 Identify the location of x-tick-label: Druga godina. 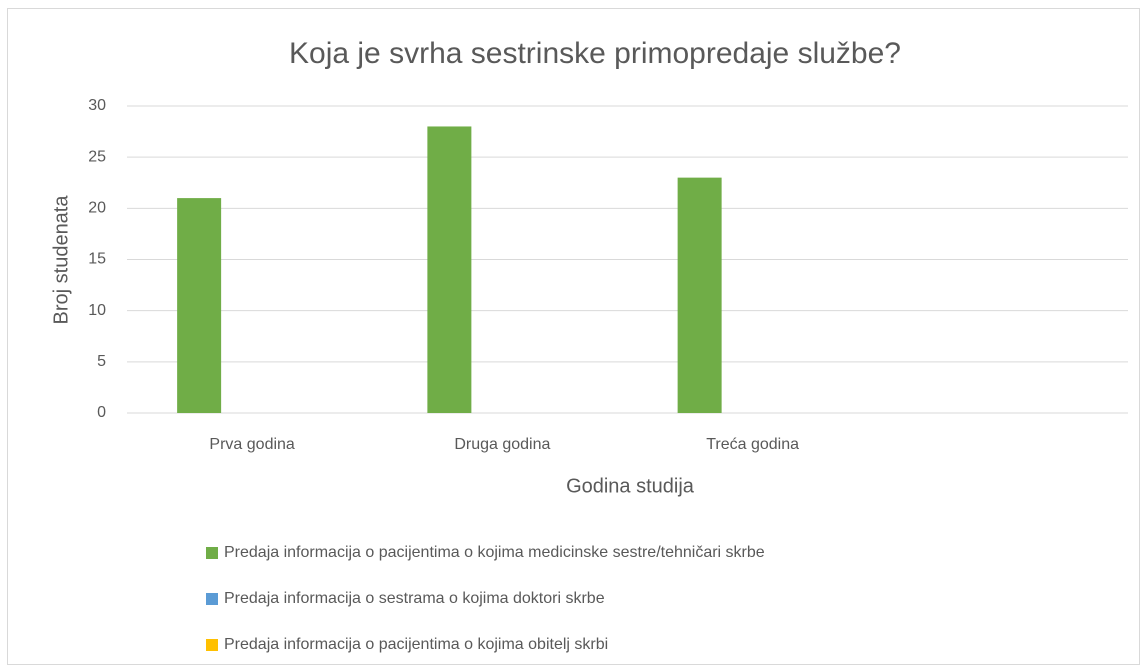
(502, 444).